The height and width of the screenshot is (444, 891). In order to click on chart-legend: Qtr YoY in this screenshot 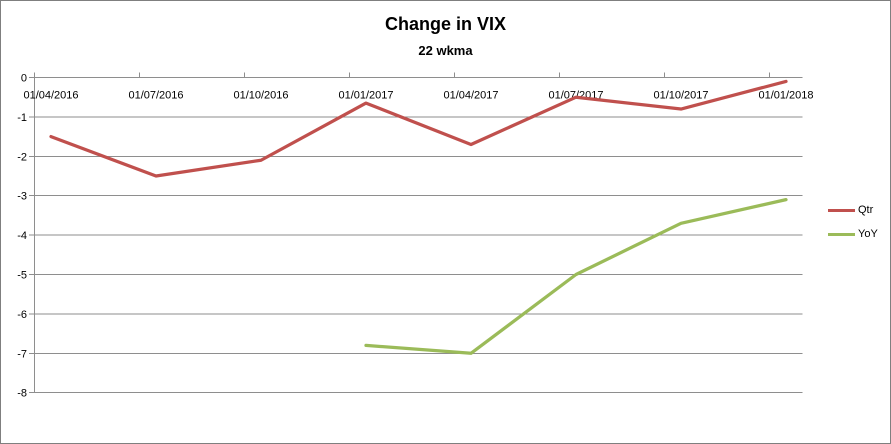, I will do `click(853, 222)`.